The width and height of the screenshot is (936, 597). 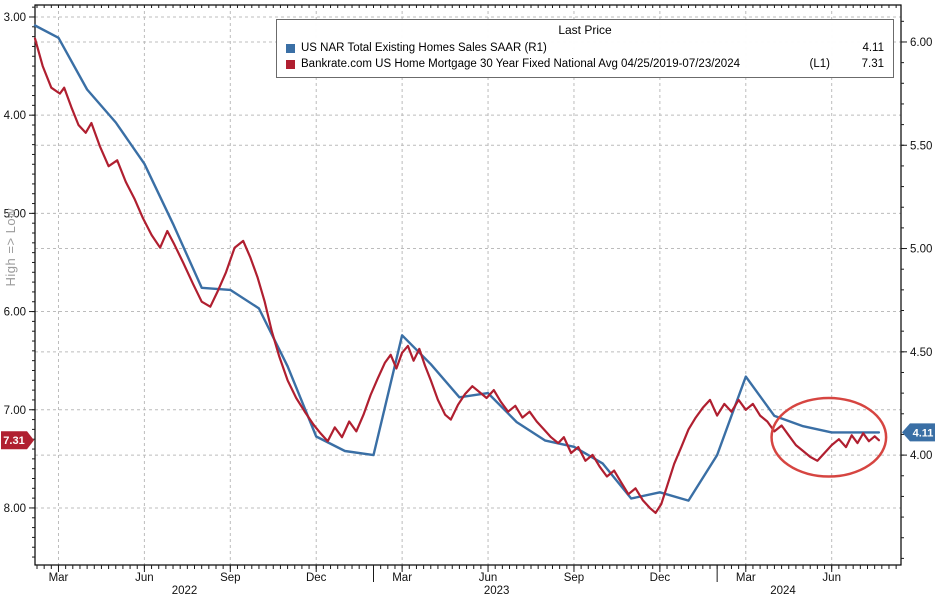 What do you see at coordinates (13, 441) in the screenshot?
I see `svg-text: 7.31` at bounding box center [13, 441].